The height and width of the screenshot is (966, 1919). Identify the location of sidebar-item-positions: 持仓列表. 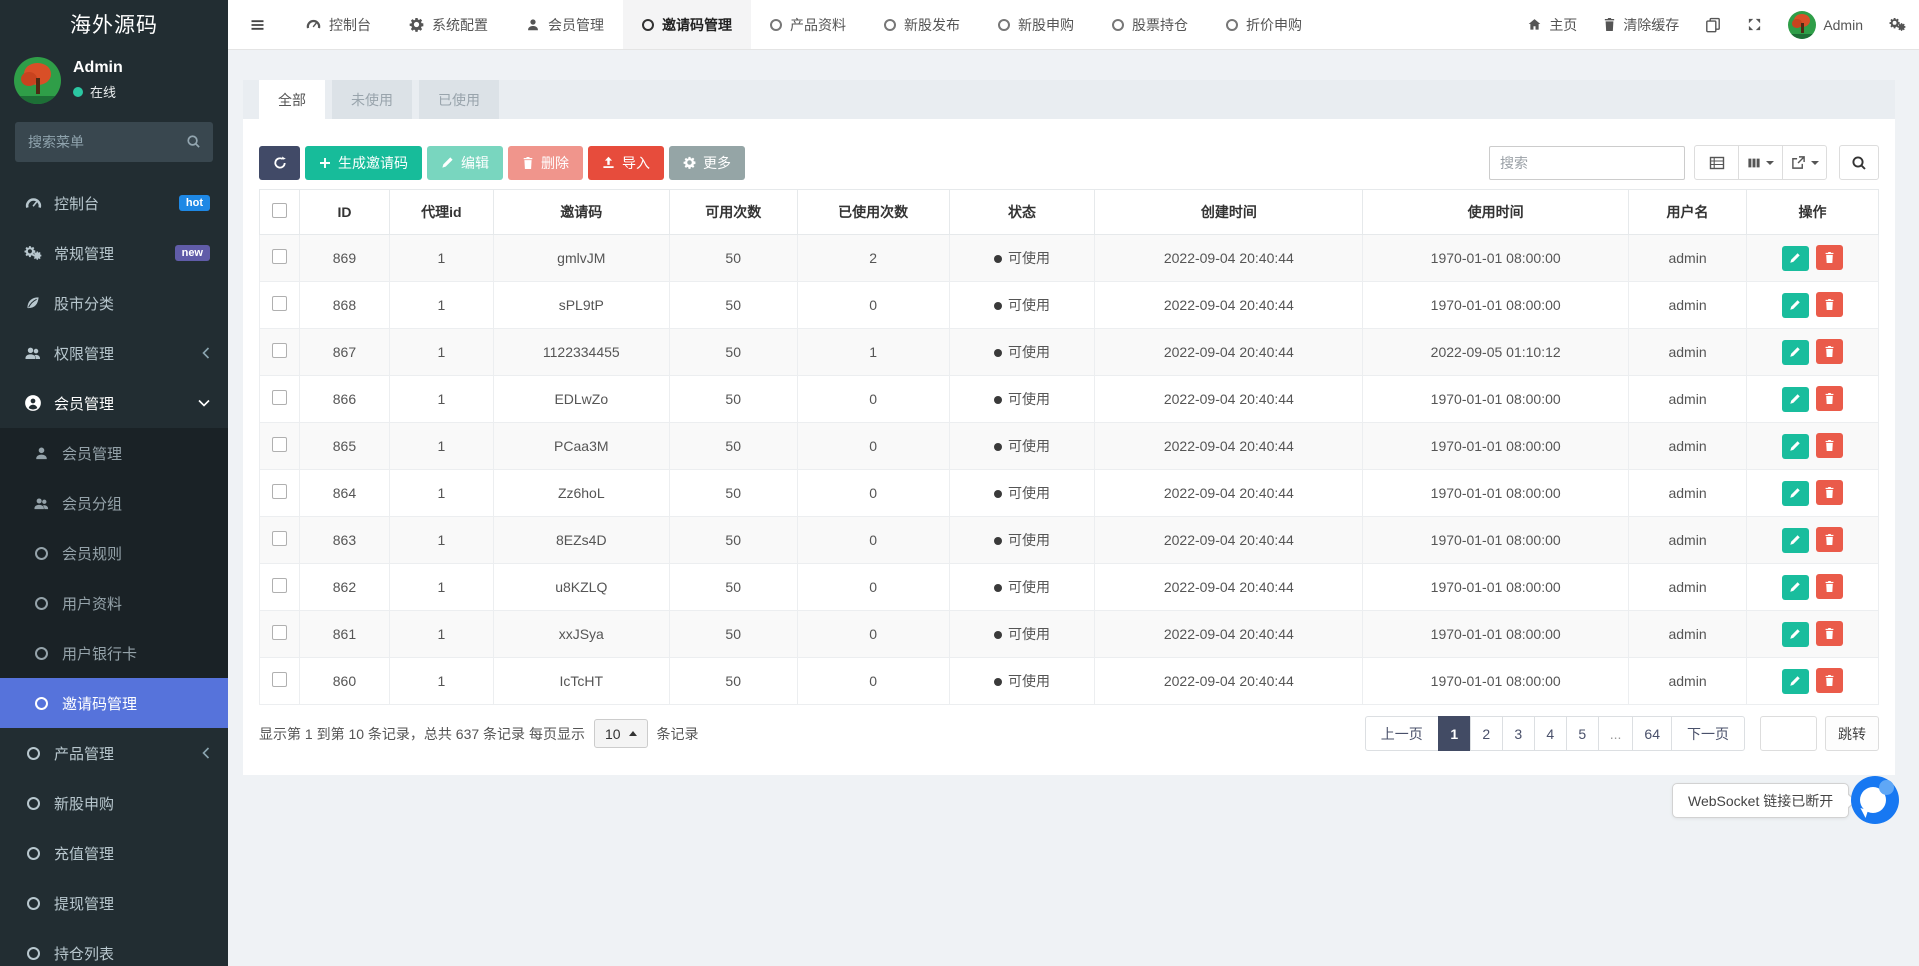
(114, 947).